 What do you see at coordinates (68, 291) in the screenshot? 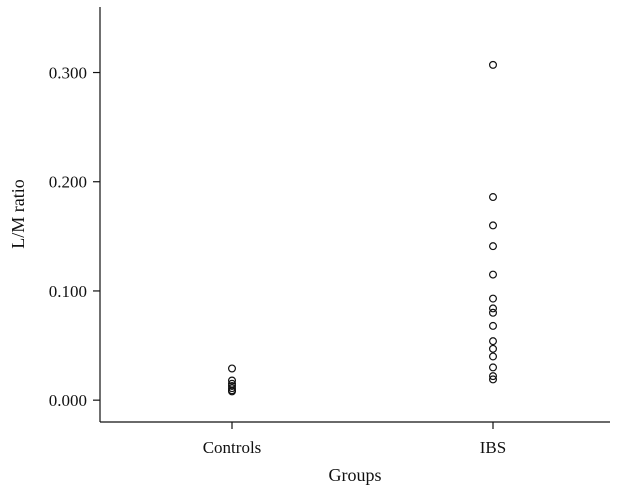
I see `y-tick-label: 0.100` at bounding box center [68, 291].